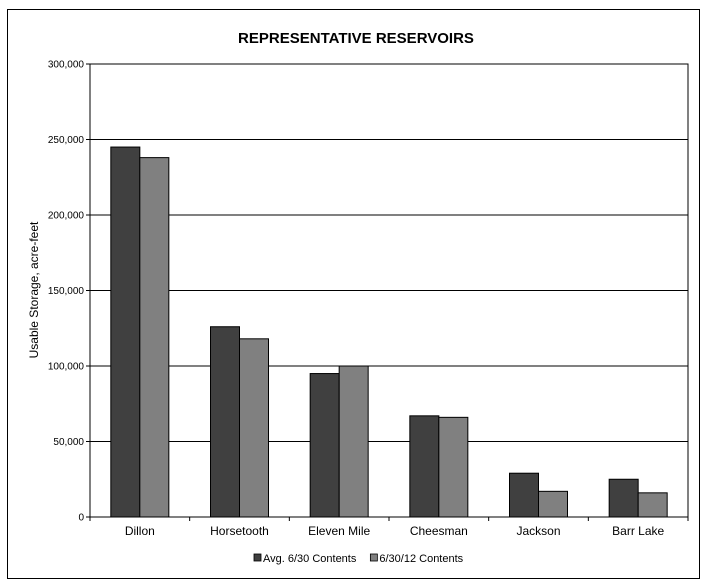 This screenshot has height=582, width=707. I want to click on y-tick-label-1: 50,000, so click(68, 442).